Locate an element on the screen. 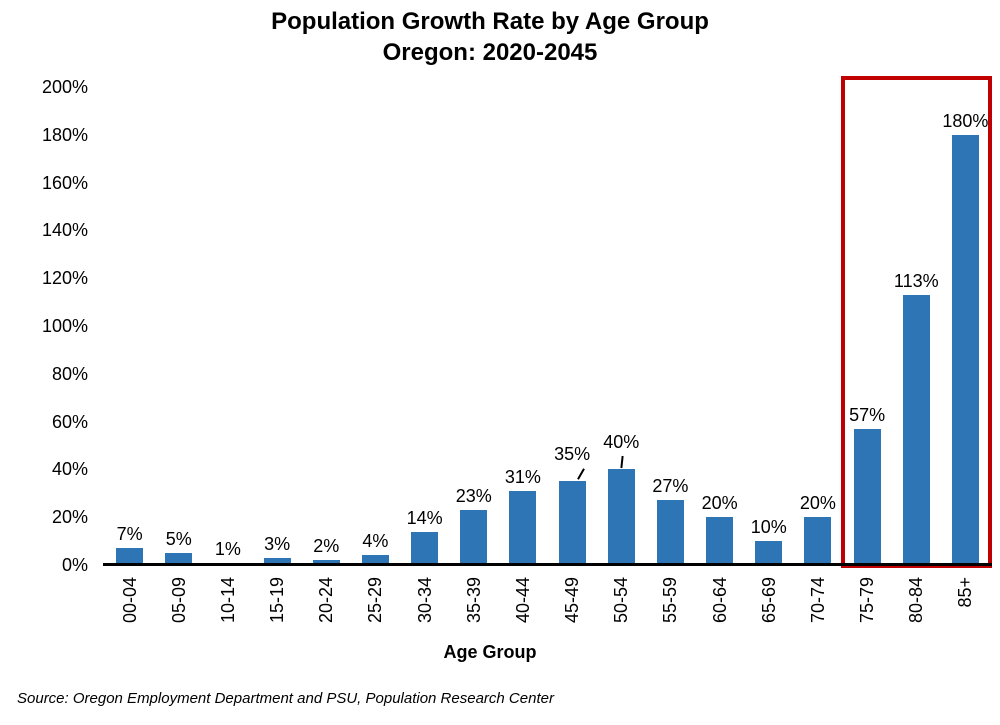  highlight-box is located at coordinates (916, 322).